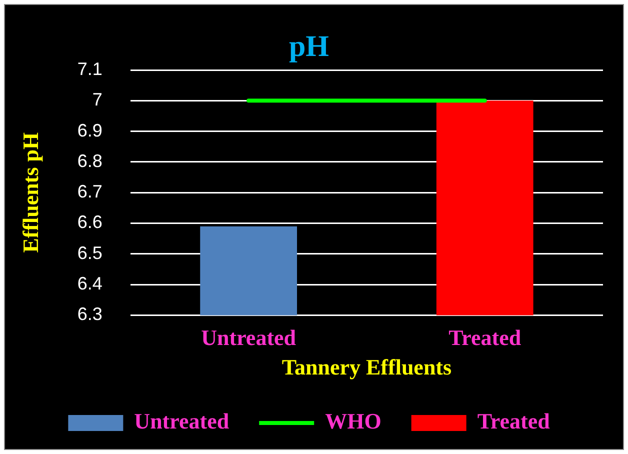  Describe the element at coordinates (89, 130) in the screenshot. I see `y-tick-label: 6.9` at that location.